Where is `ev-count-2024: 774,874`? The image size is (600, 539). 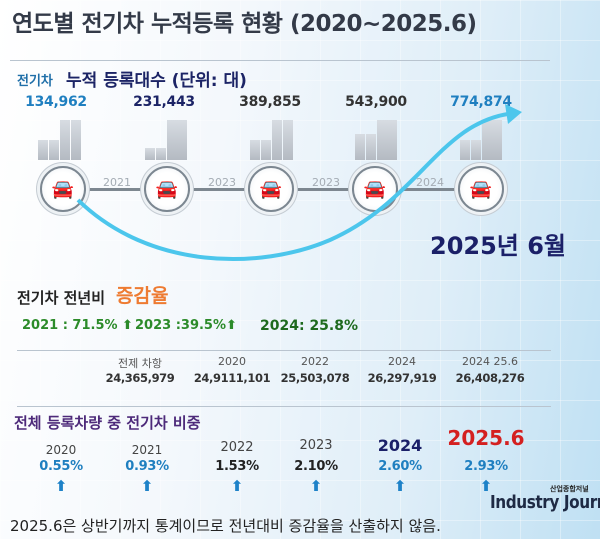 ev-count-2024: 774,874 is located at coordinates (481, 102).